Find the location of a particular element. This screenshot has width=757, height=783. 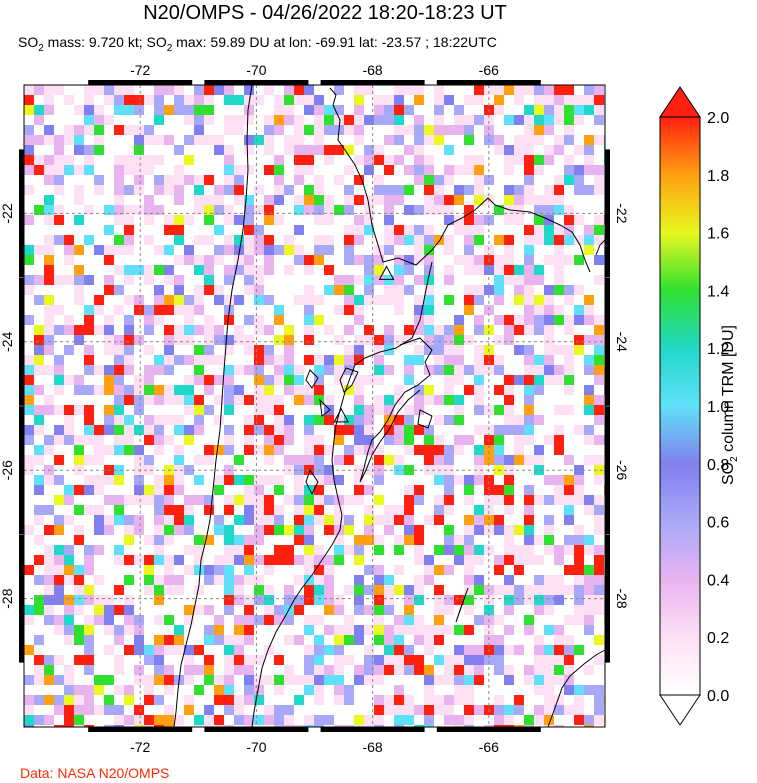

subtitle-so2: SO is located at coordinates (28, 42).